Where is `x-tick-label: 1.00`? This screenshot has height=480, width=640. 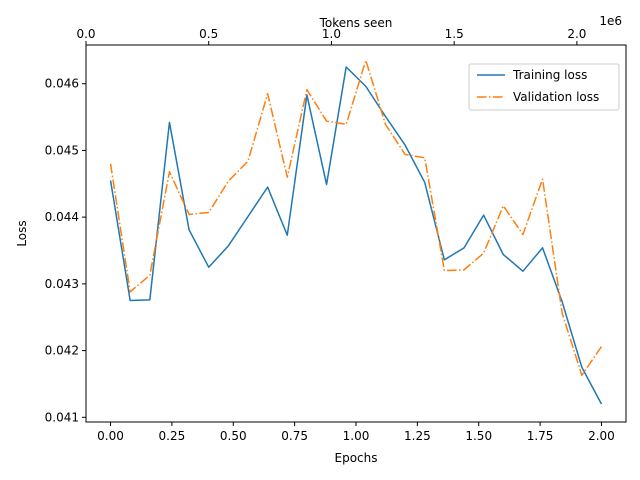
x-tick-label: 1.00 is located at coordinates (356, 436).